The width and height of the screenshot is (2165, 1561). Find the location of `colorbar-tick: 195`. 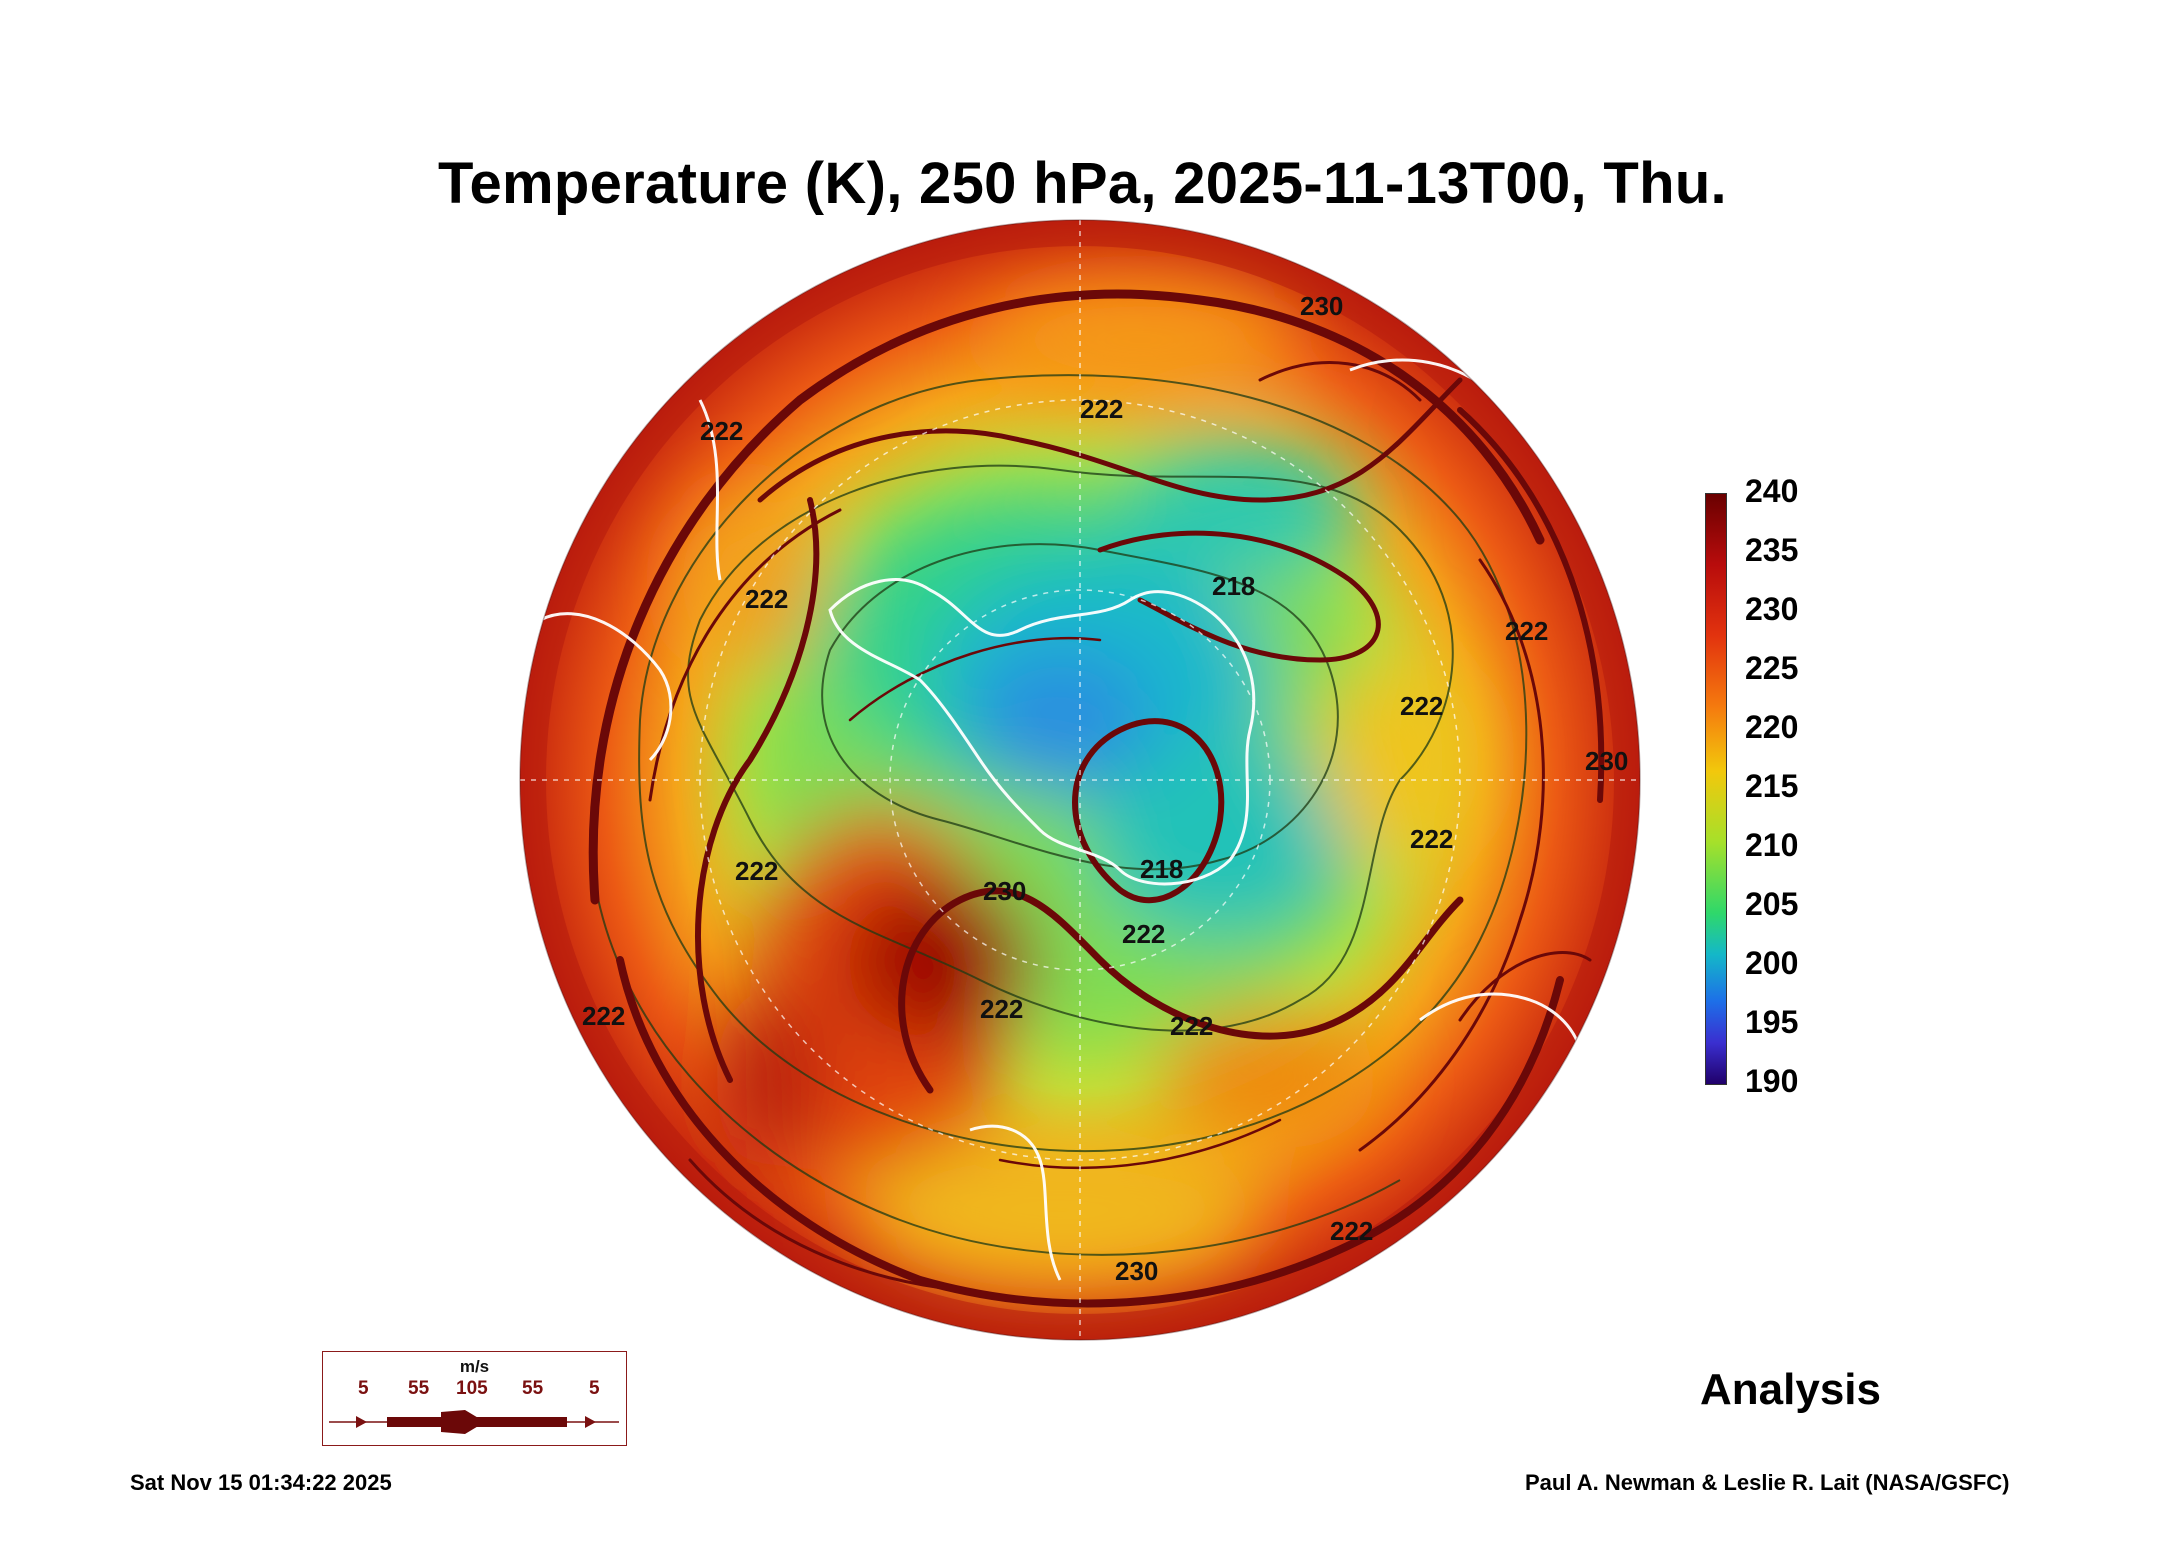

colorbar-tick: 195 is located at coordinates (1772, 1022).